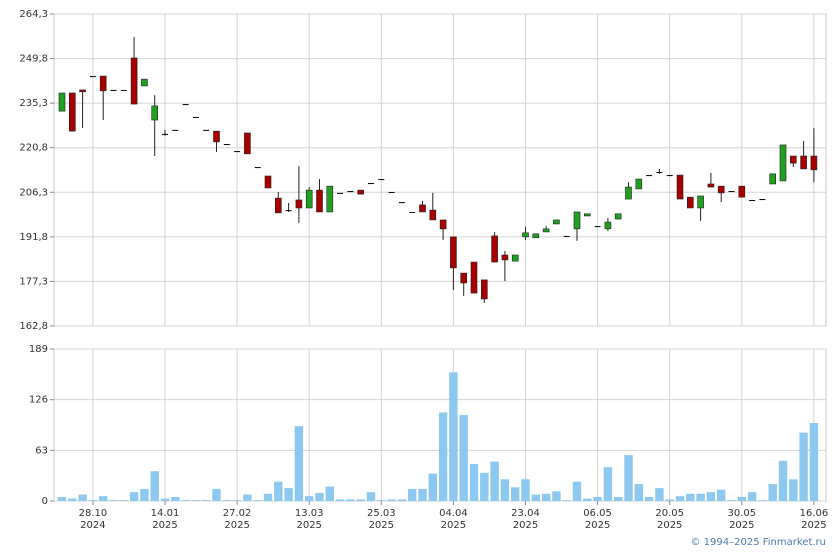 The image size is (840, 554). I want to click on y-tick-label: 63, so click(41, 450).